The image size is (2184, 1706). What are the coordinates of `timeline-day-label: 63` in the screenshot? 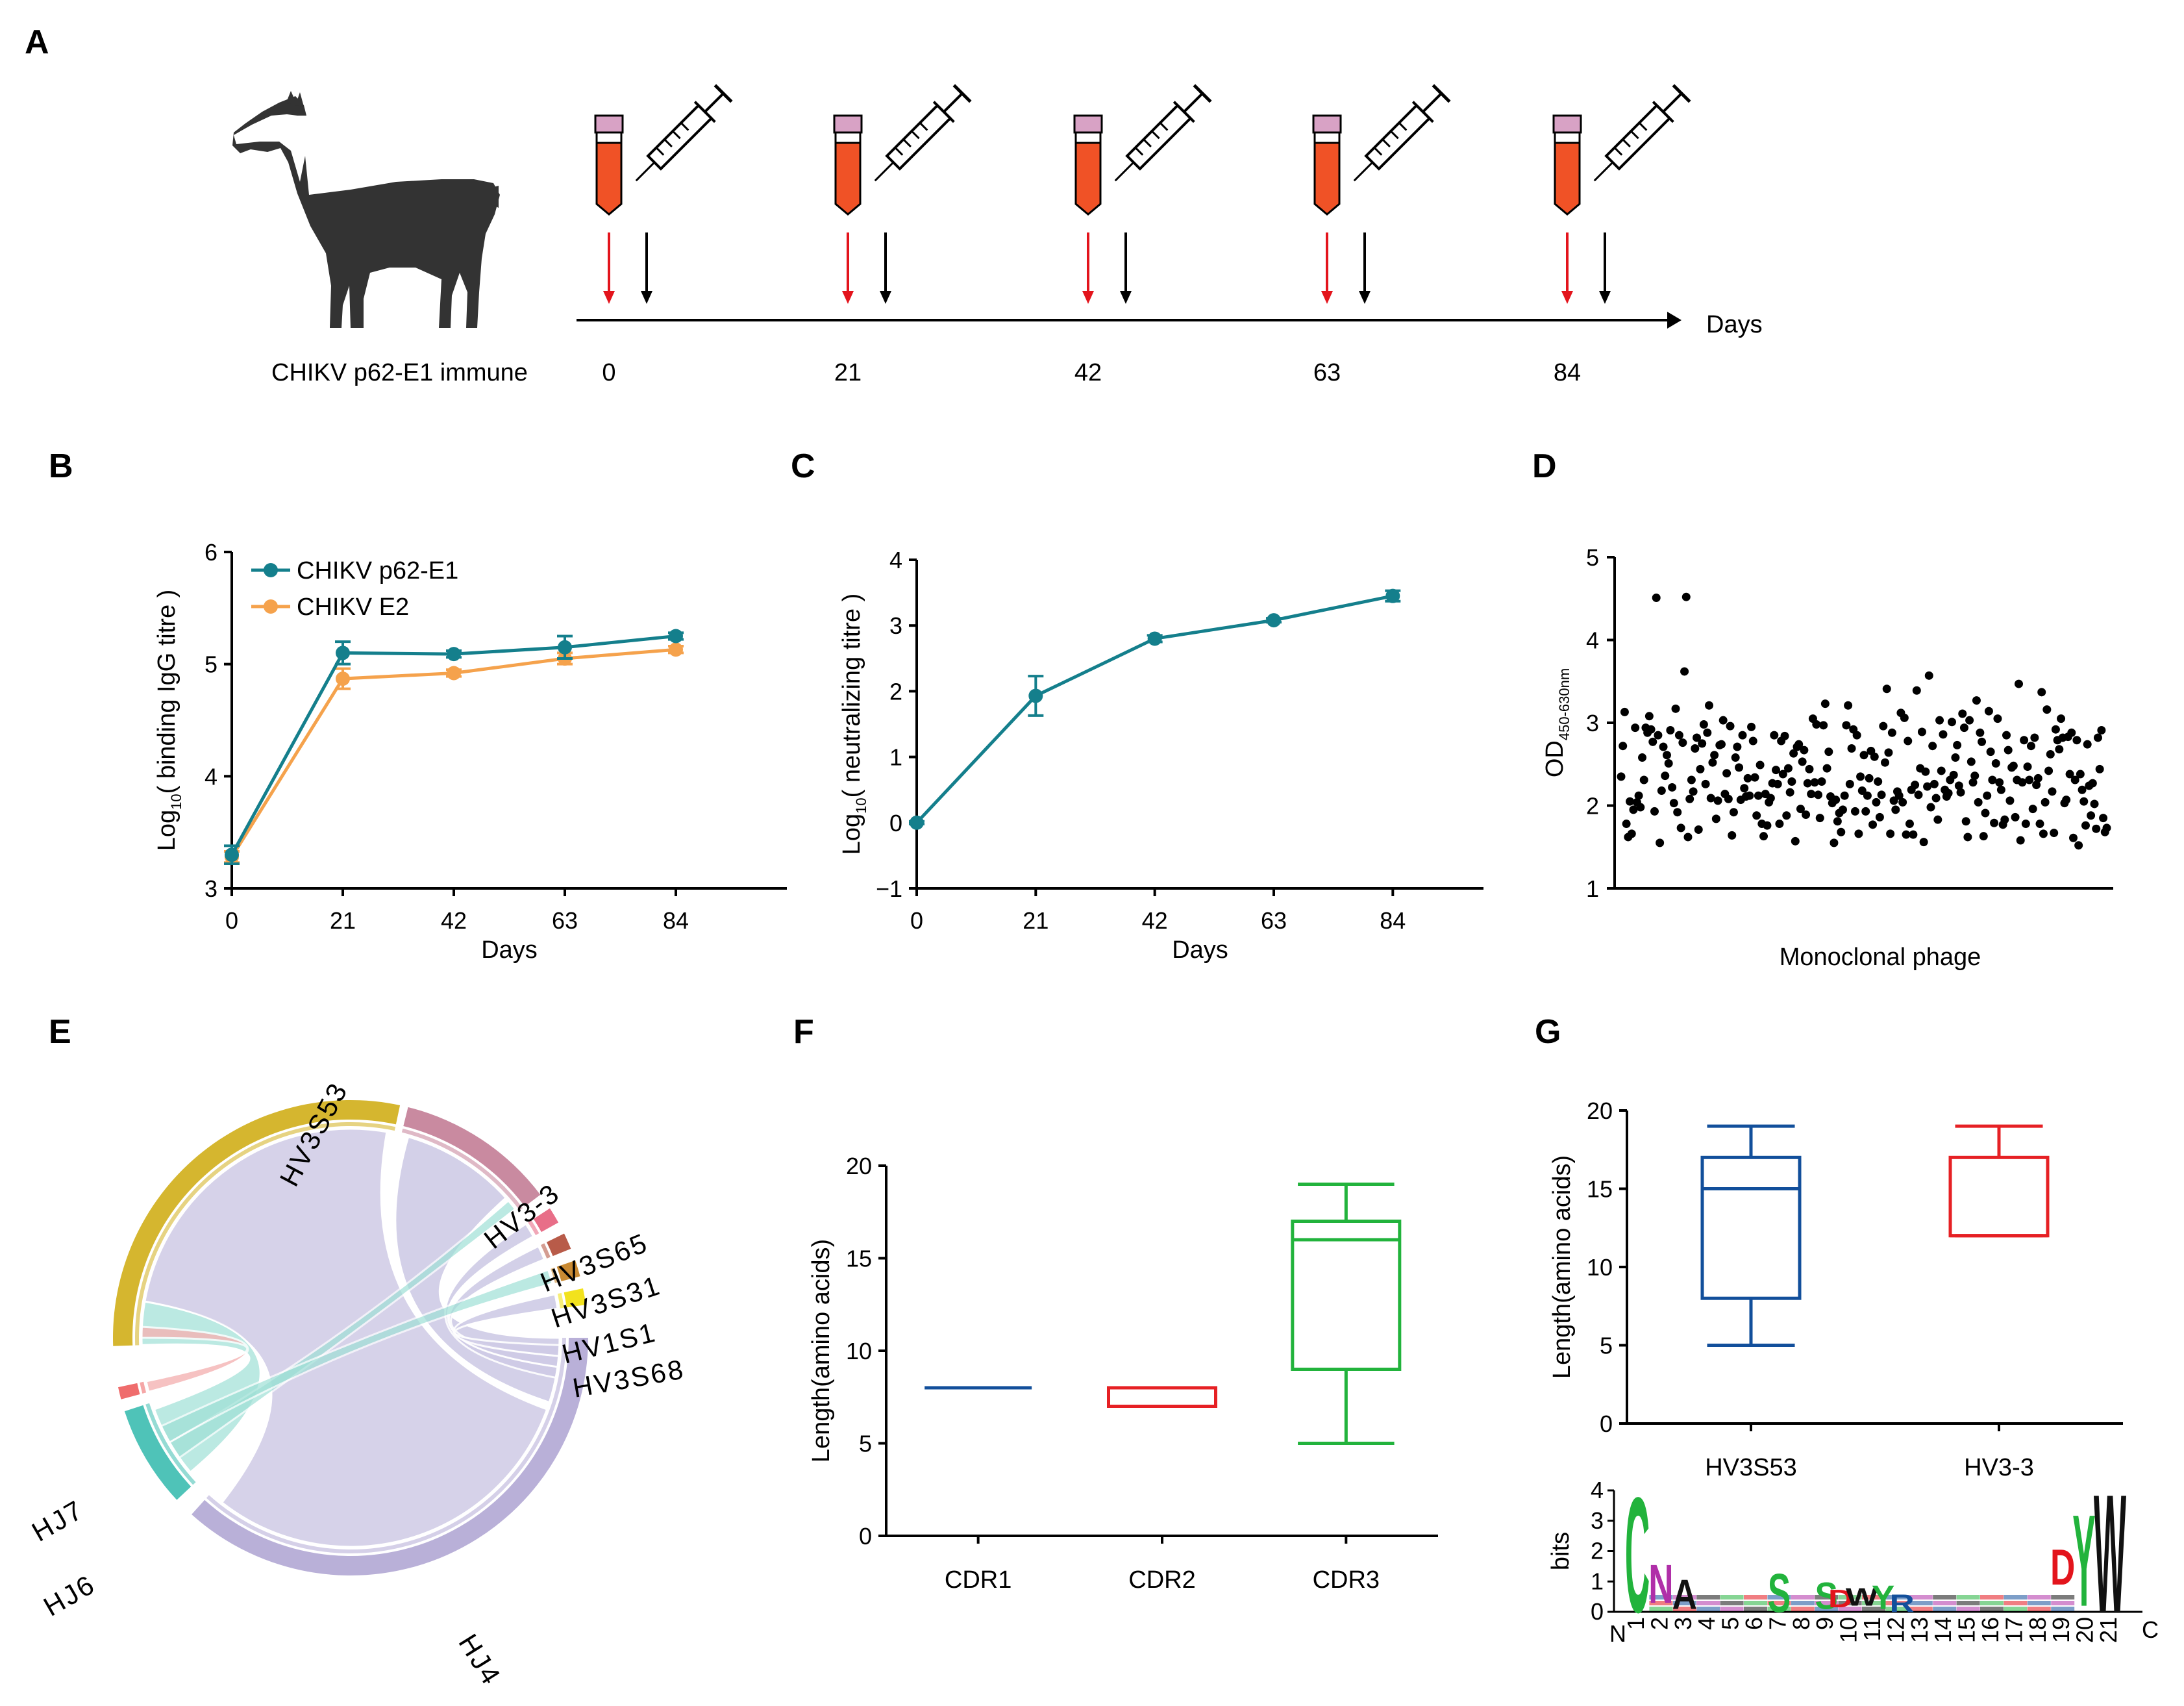 It's located at (1327, 373).